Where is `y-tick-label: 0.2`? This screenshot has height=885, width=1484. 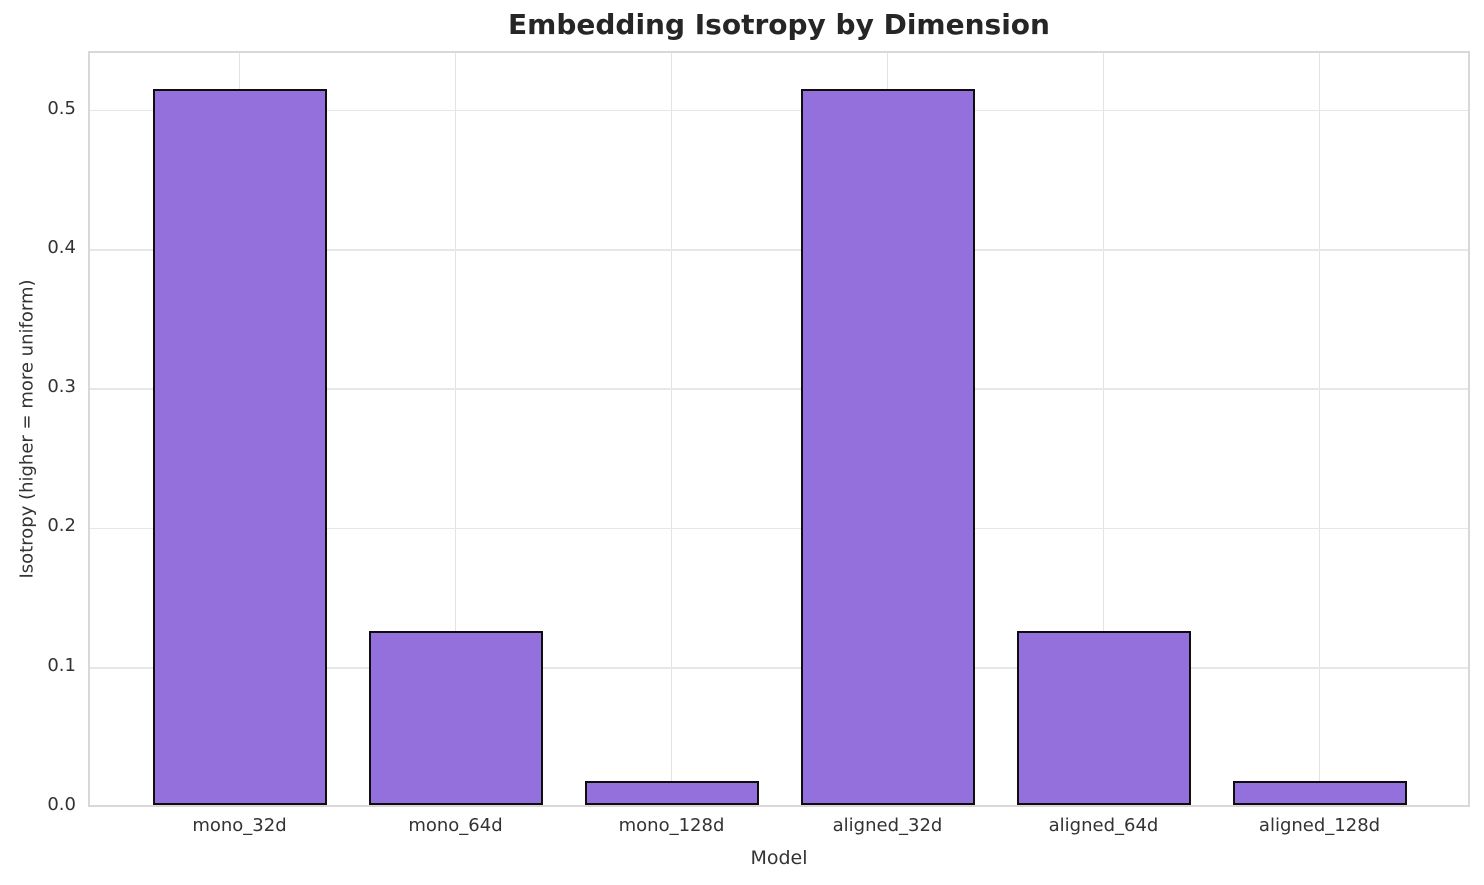
y-tick-label: 0.2 is located at coordinates (61, 526).